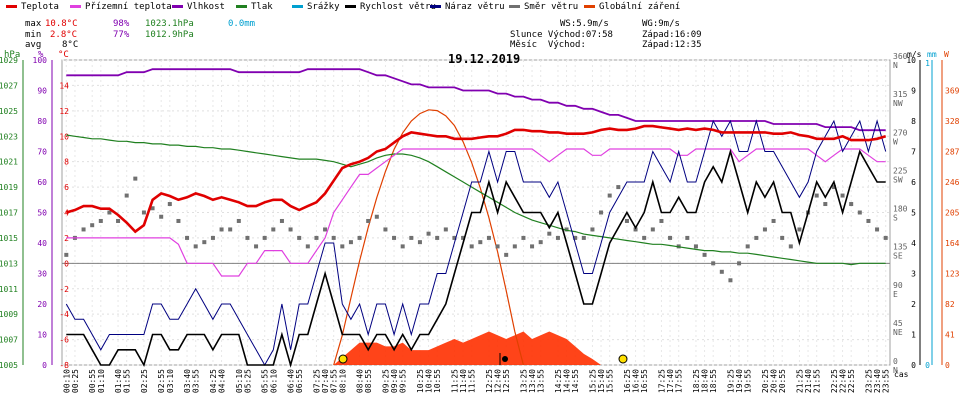 The image size is (966, 400). What do you see at coordinates (913, 274) in the screenshot?
I see `y-ms-tick: 3` at bounding box center [913, 274].